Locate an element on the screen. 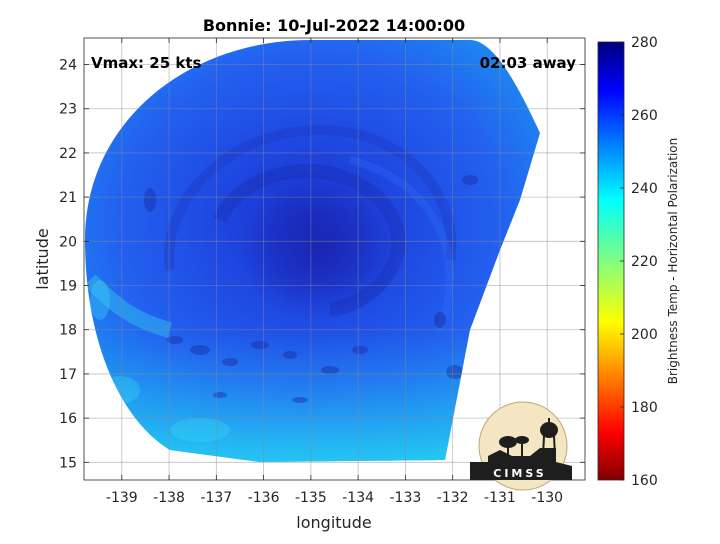 The width and height of the screenshot is (720, 544). y-tick-label: 19 is located at coordinates (68, 287).